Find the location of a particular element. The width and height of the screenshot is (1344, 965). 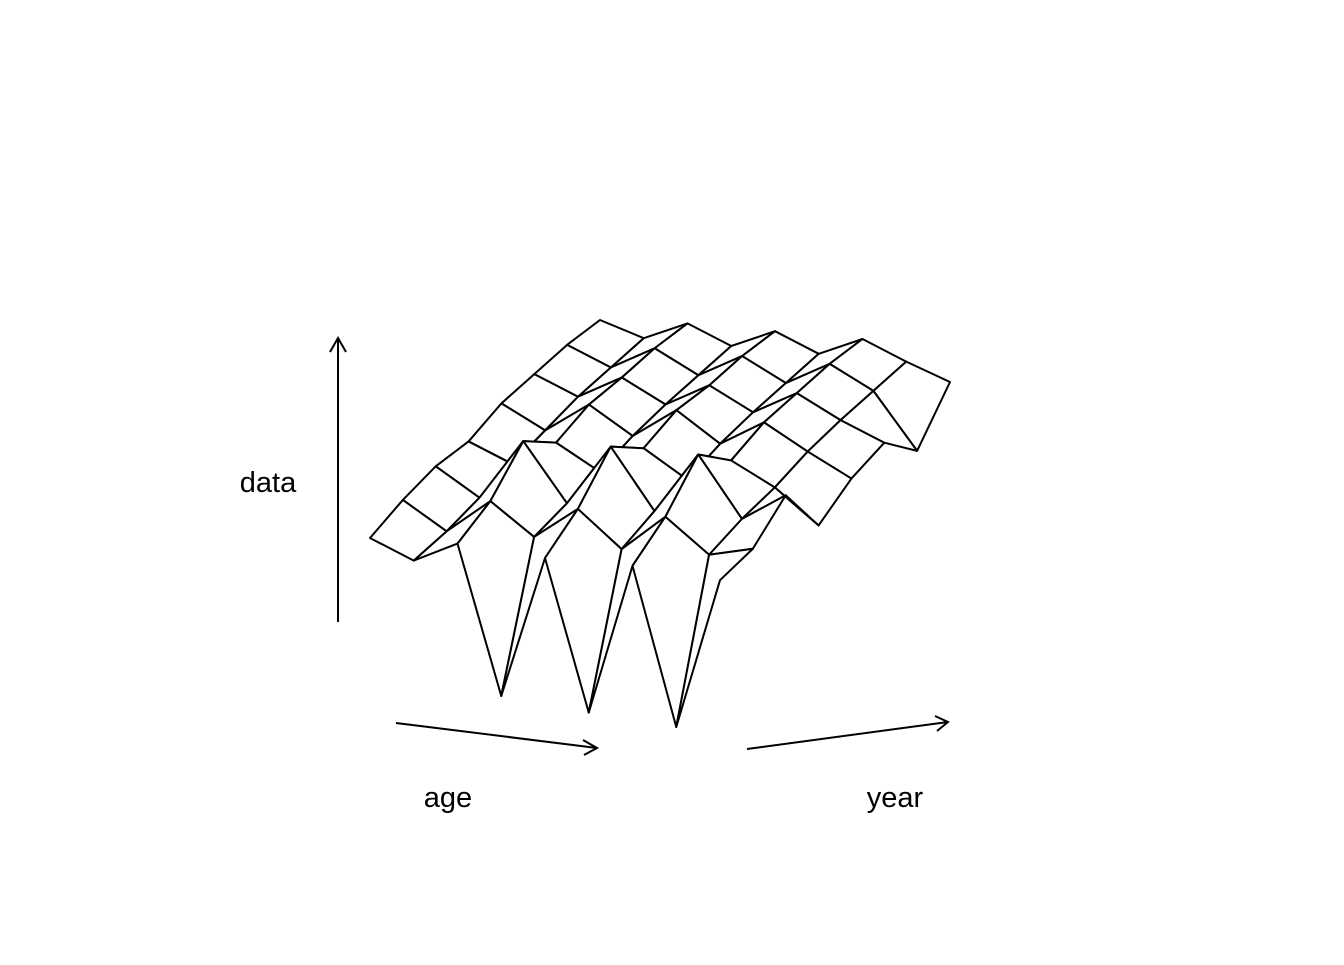

surface-facet is located at coordinates (714, 637).